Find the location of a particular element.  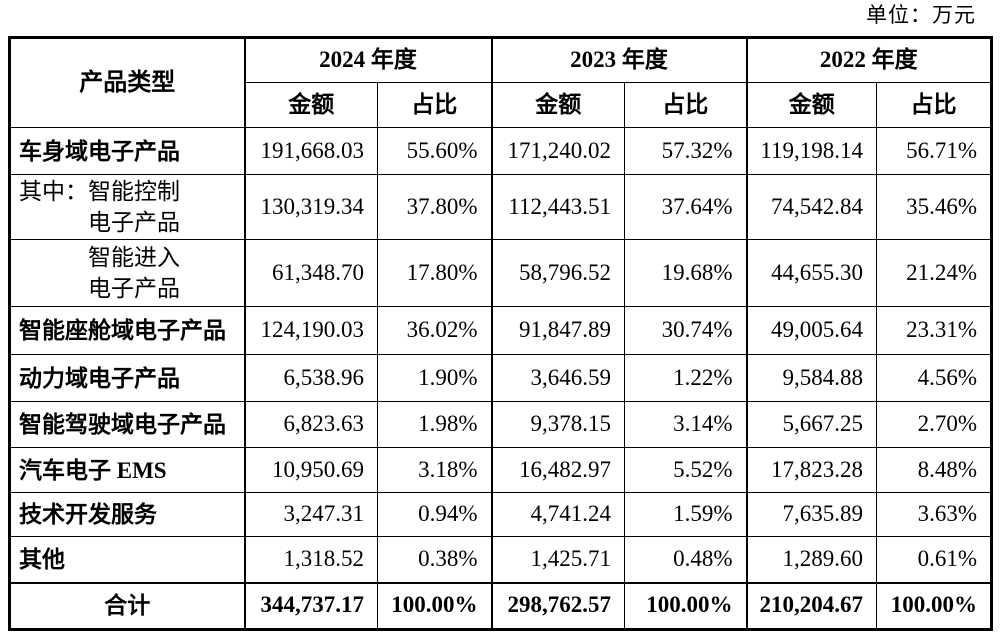

amount-cell: 16,482.97 is located at coordinates (557, 470).